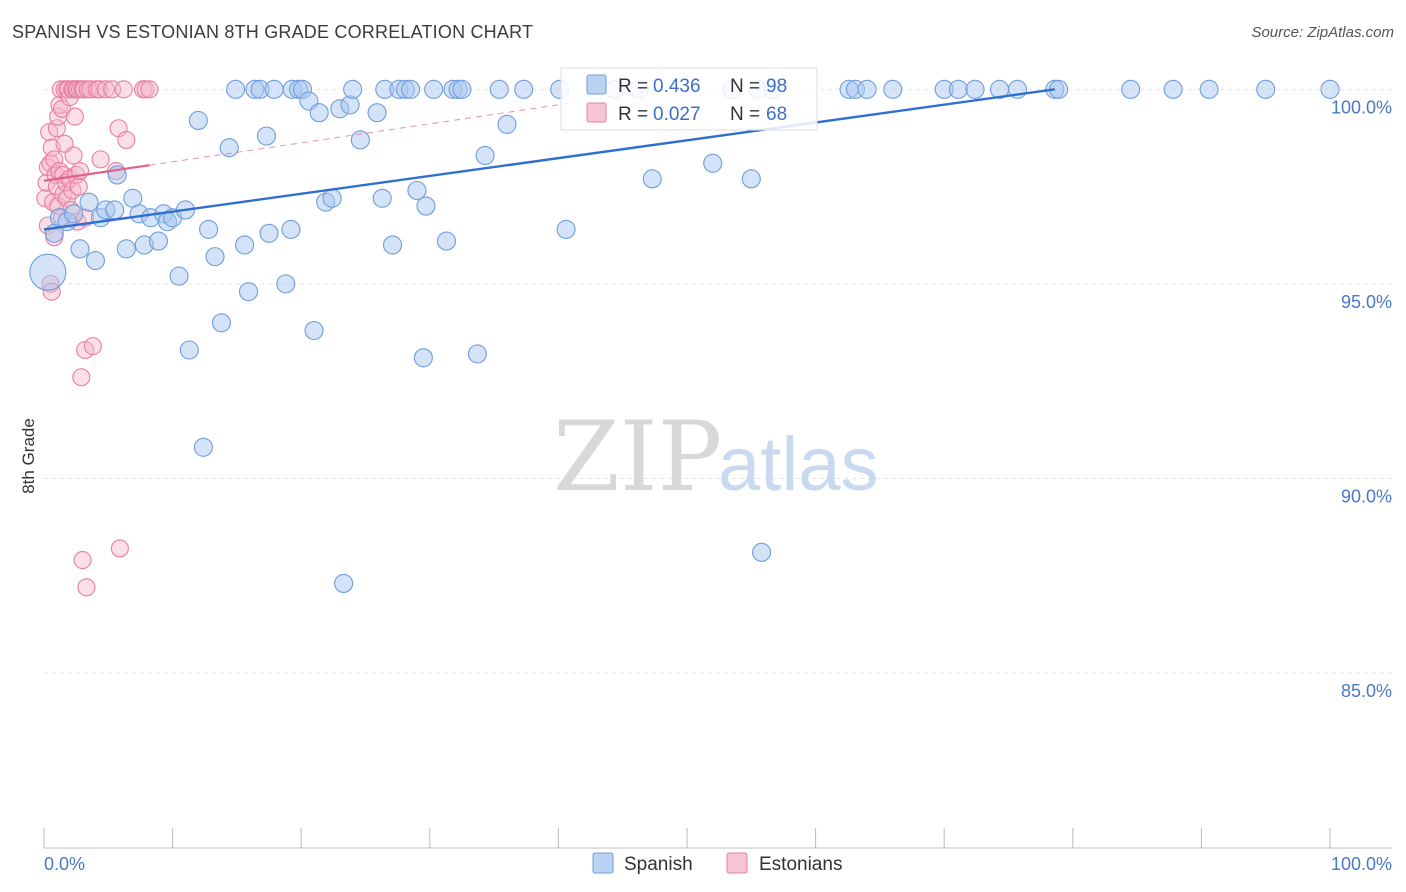  What do you see at coordinates (1361, 864) in the screenshot?
I see `x-tick-label-max: 100.0%` at bounding box center [1361, 864].